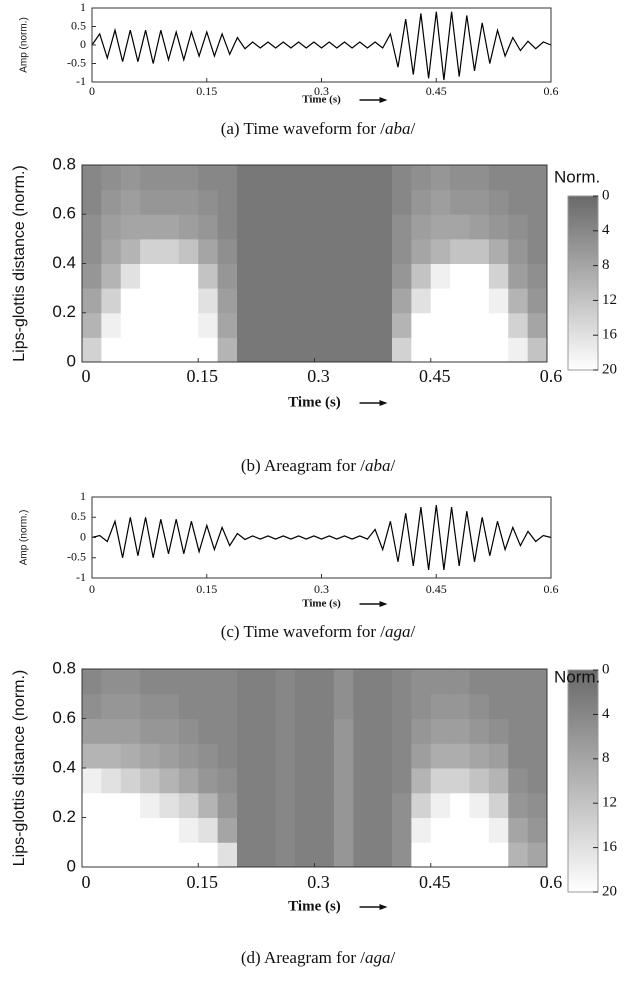 The image size is (636, 993). What do you see at coordinates (24, 45) in the screenshot?
I see `y-axis-label: Amp (norm.)` at bounding box center [24, 45].